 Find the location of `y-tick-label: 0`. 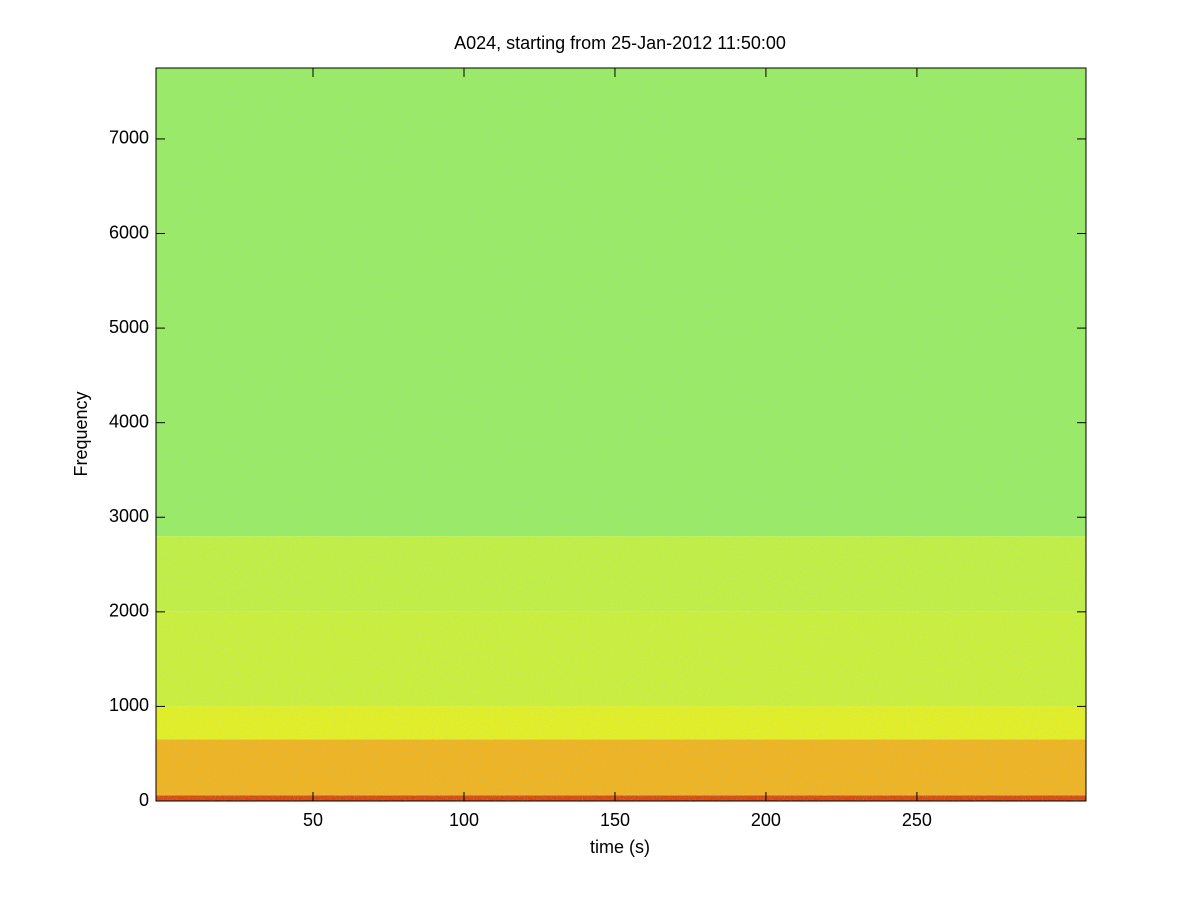

y-tick-label: 0 is located at coordinates (144, 800).